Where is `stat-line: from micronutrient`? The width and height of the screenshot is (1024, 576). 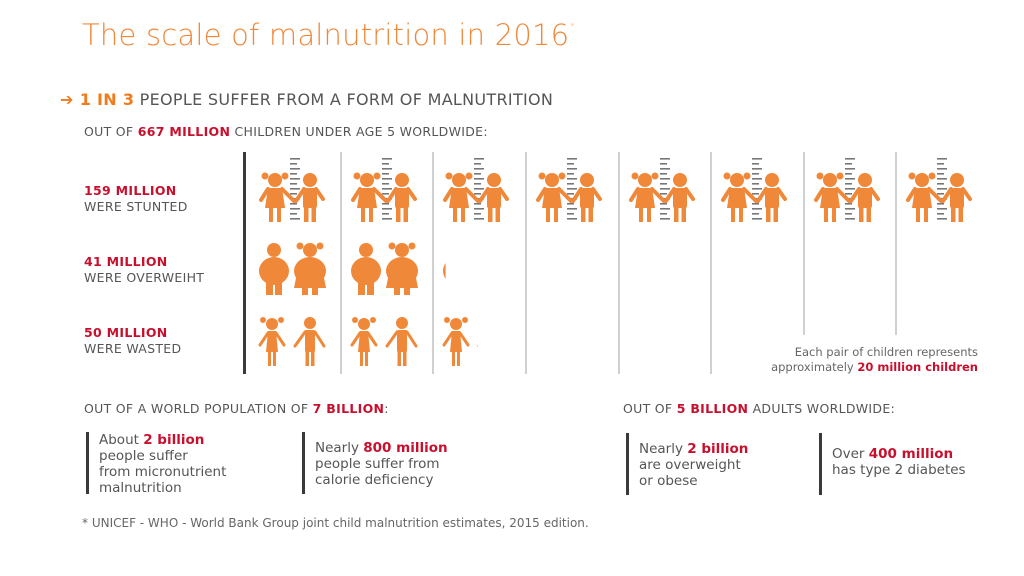 stat-line: from micronutrient is located at coordinates (163, 472).